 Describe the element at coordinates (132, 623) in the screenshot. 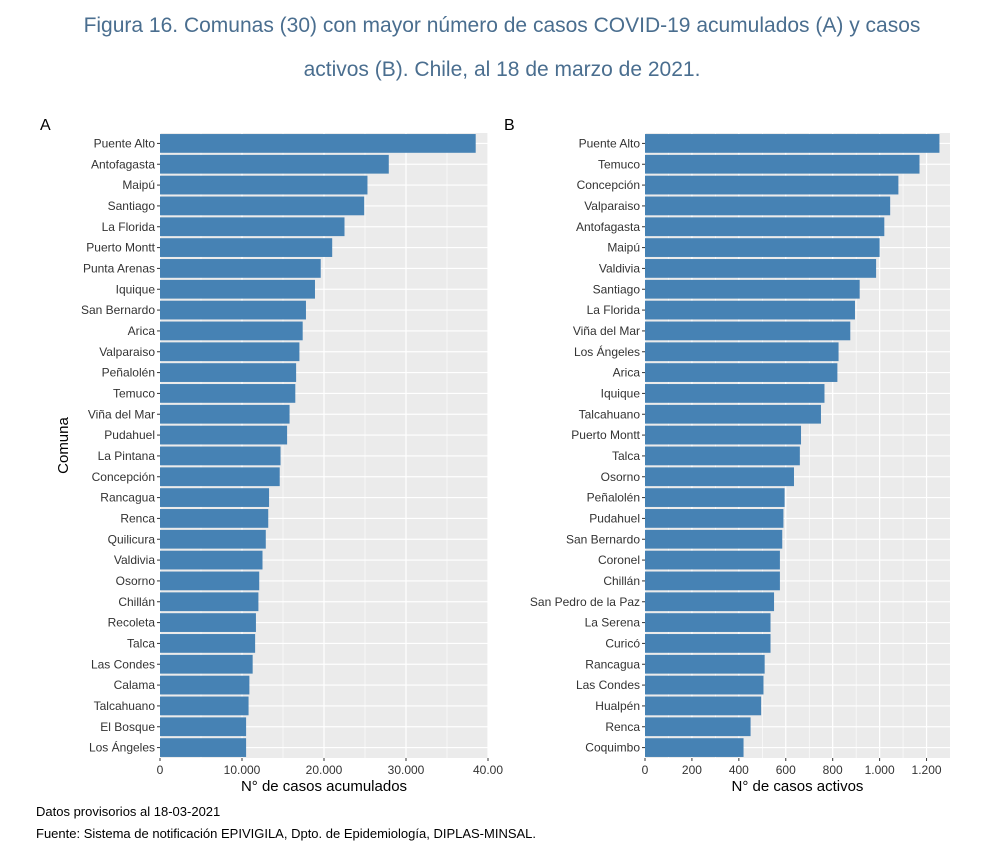

I see `category-label: Recoleta` at that location.